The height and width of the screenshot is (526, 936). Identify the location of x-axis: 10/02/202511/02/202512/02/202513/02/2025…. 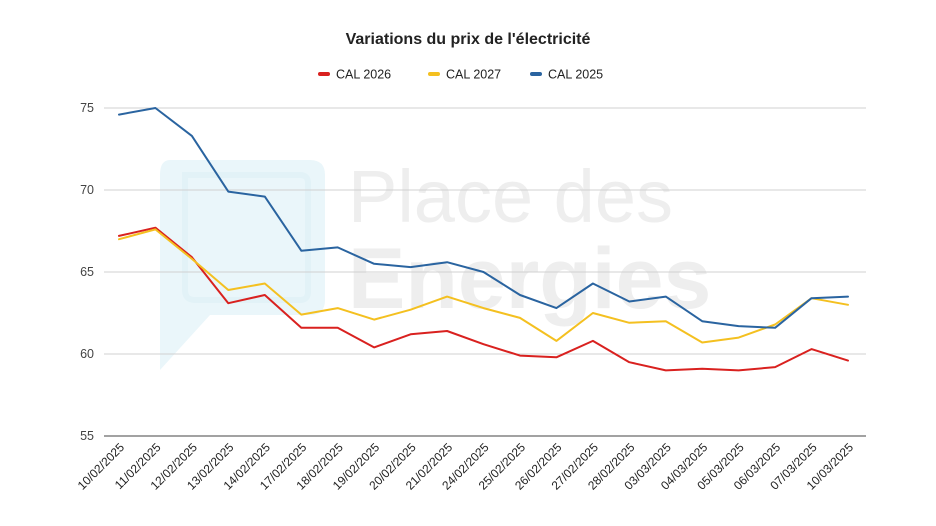
(466, 466).